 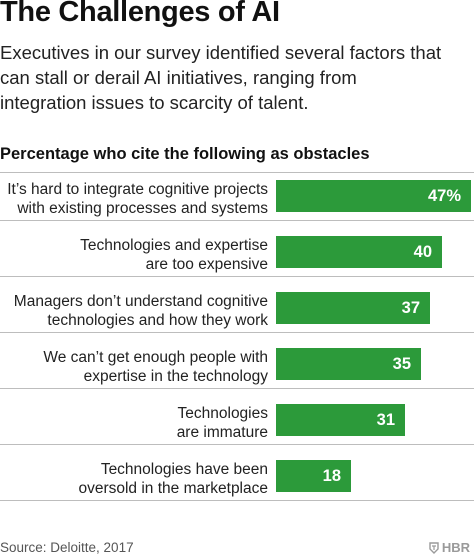 I want to click on category-label-line: expertise in the technology, so click(x=175, y=376).